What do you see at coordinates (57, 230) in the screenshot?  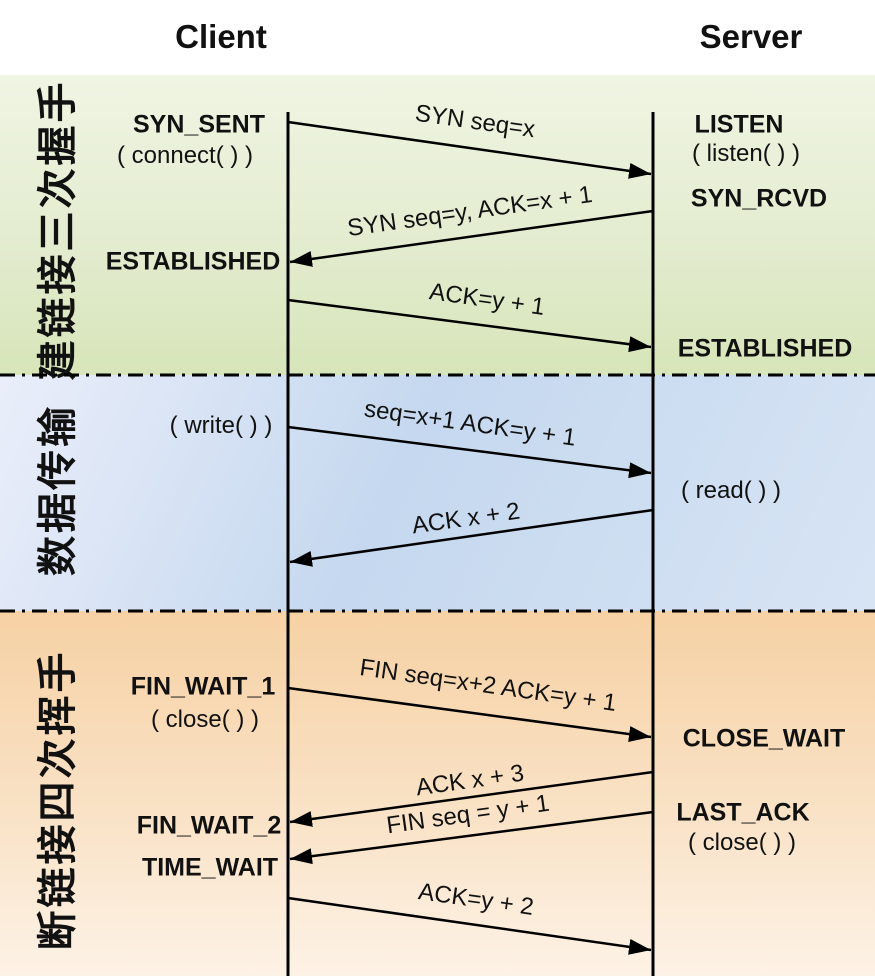 I see `section-label-handshake: 建链接三次握手` at bounding box center [57, 230].